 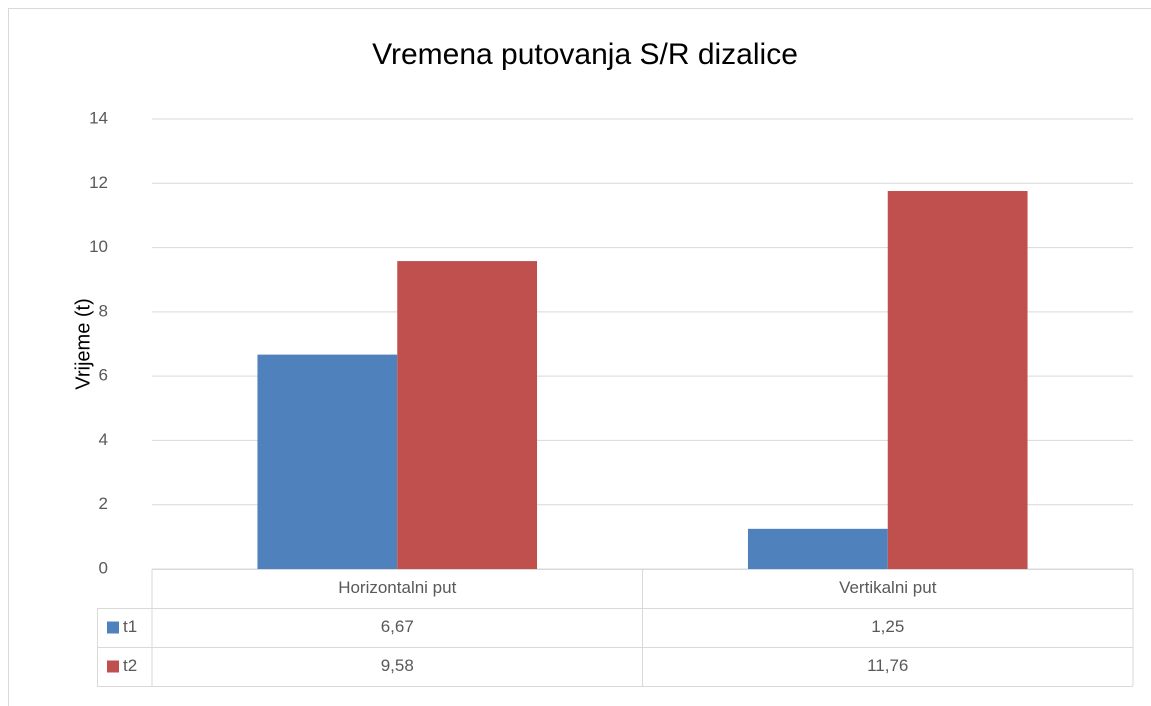 I want to click on y-tick-label: 14, so click(x=98, y=117).